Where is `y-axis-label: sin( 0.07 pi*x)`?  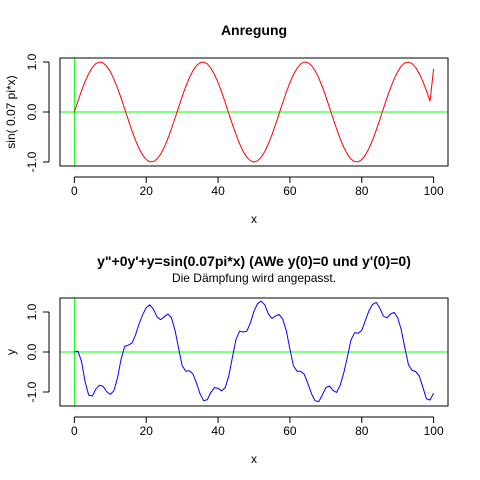 y-axis-label: sin( 0.07 pi*x) is located at coordinates (11, 111).